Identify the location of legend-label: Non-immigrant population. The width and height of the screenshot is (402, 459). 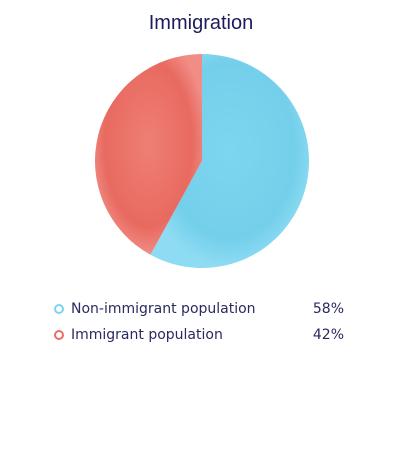
(163, 309).